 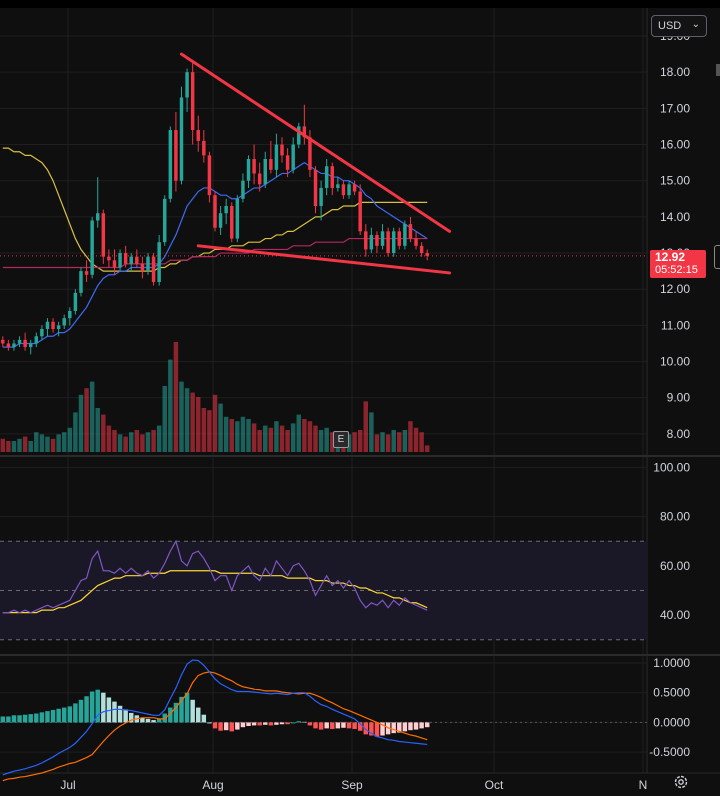 I want to click on y-tick-label: 9.00, so click(x=679, y=398).